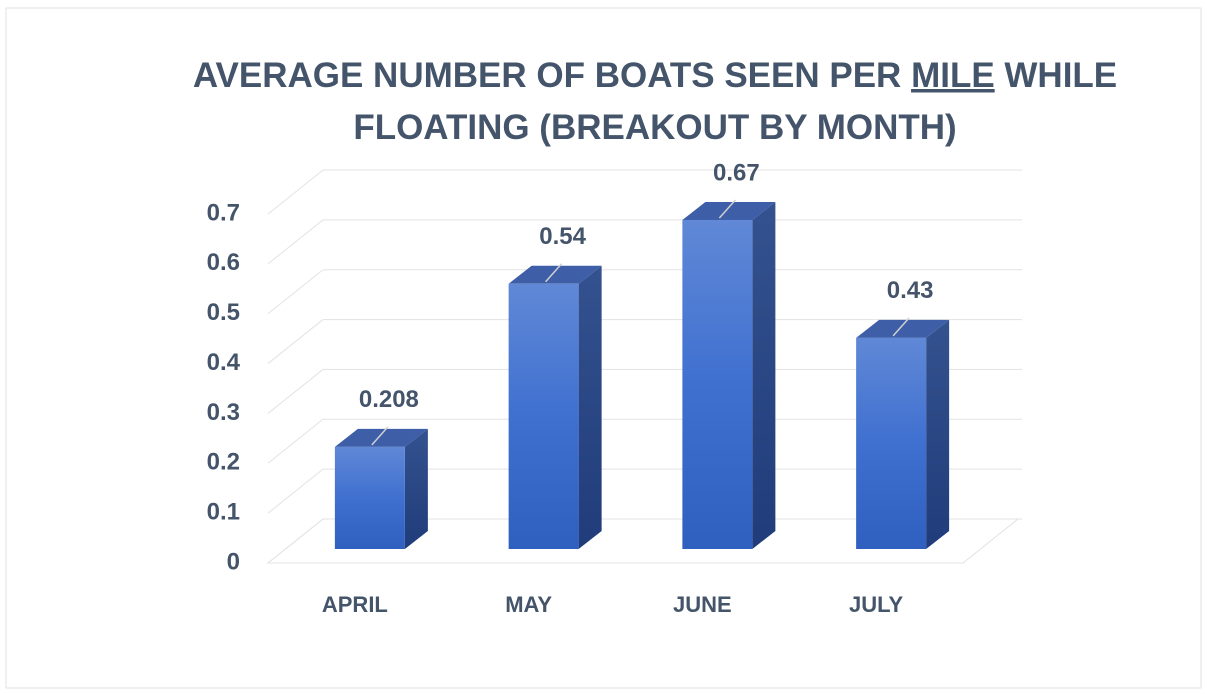 Image resolution: width=1207 pixels, height=694 pixels. Describe the element at coordinates (355, 604) in the screenshot. I see `x-tick-label: APRIL` at that location.